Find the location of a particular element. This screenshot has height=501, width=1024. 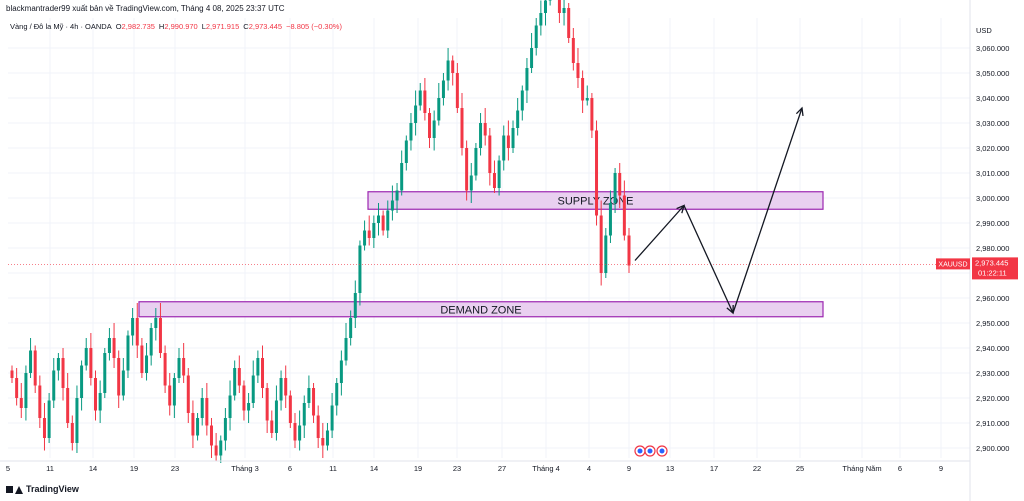

price-tick-label: 3,020.000 is located at coordinates (992, 148).